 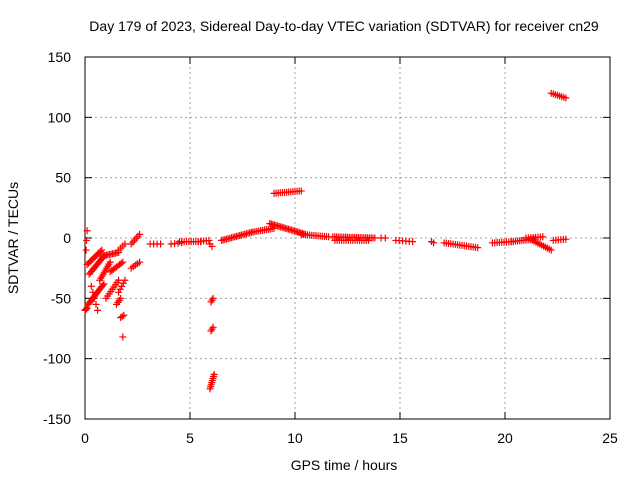 I want to click on y-tick-label: -100, so click(x=57, y=359).